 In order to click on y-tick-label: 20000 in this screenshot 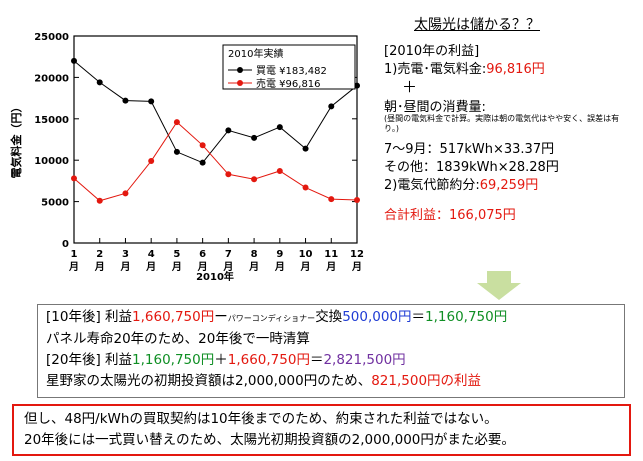, I will do `click(51, 78)`.